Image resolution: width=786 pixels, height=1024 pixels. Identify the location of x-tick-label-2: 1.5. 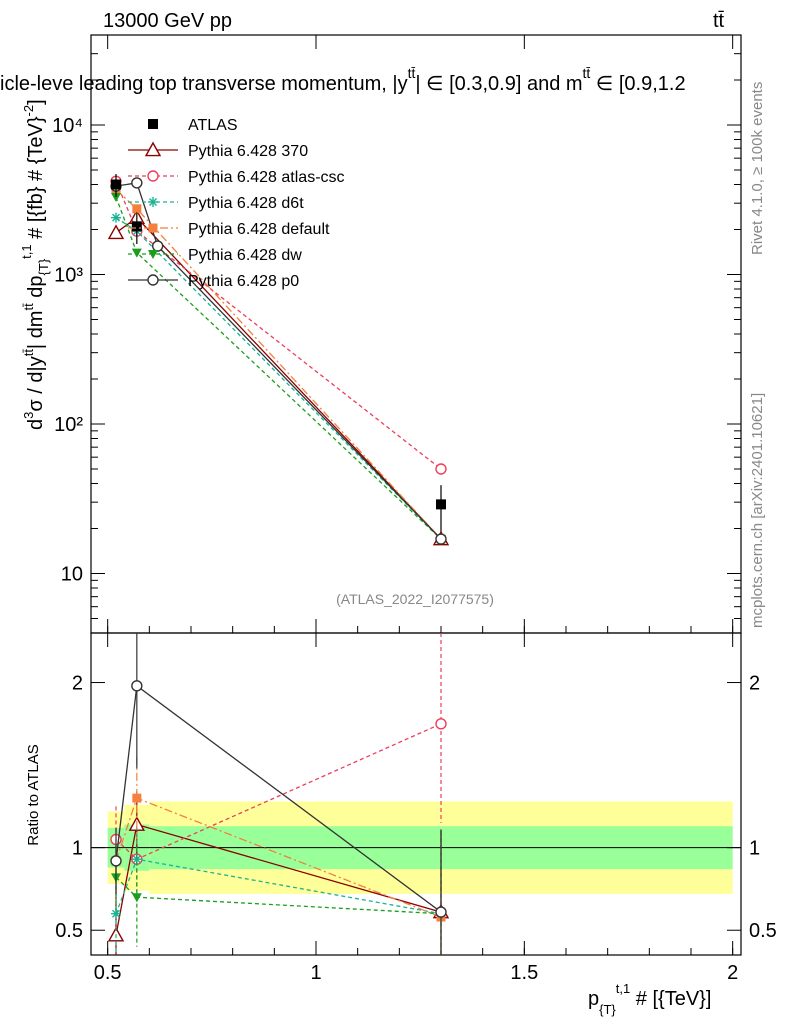
(524, 973).